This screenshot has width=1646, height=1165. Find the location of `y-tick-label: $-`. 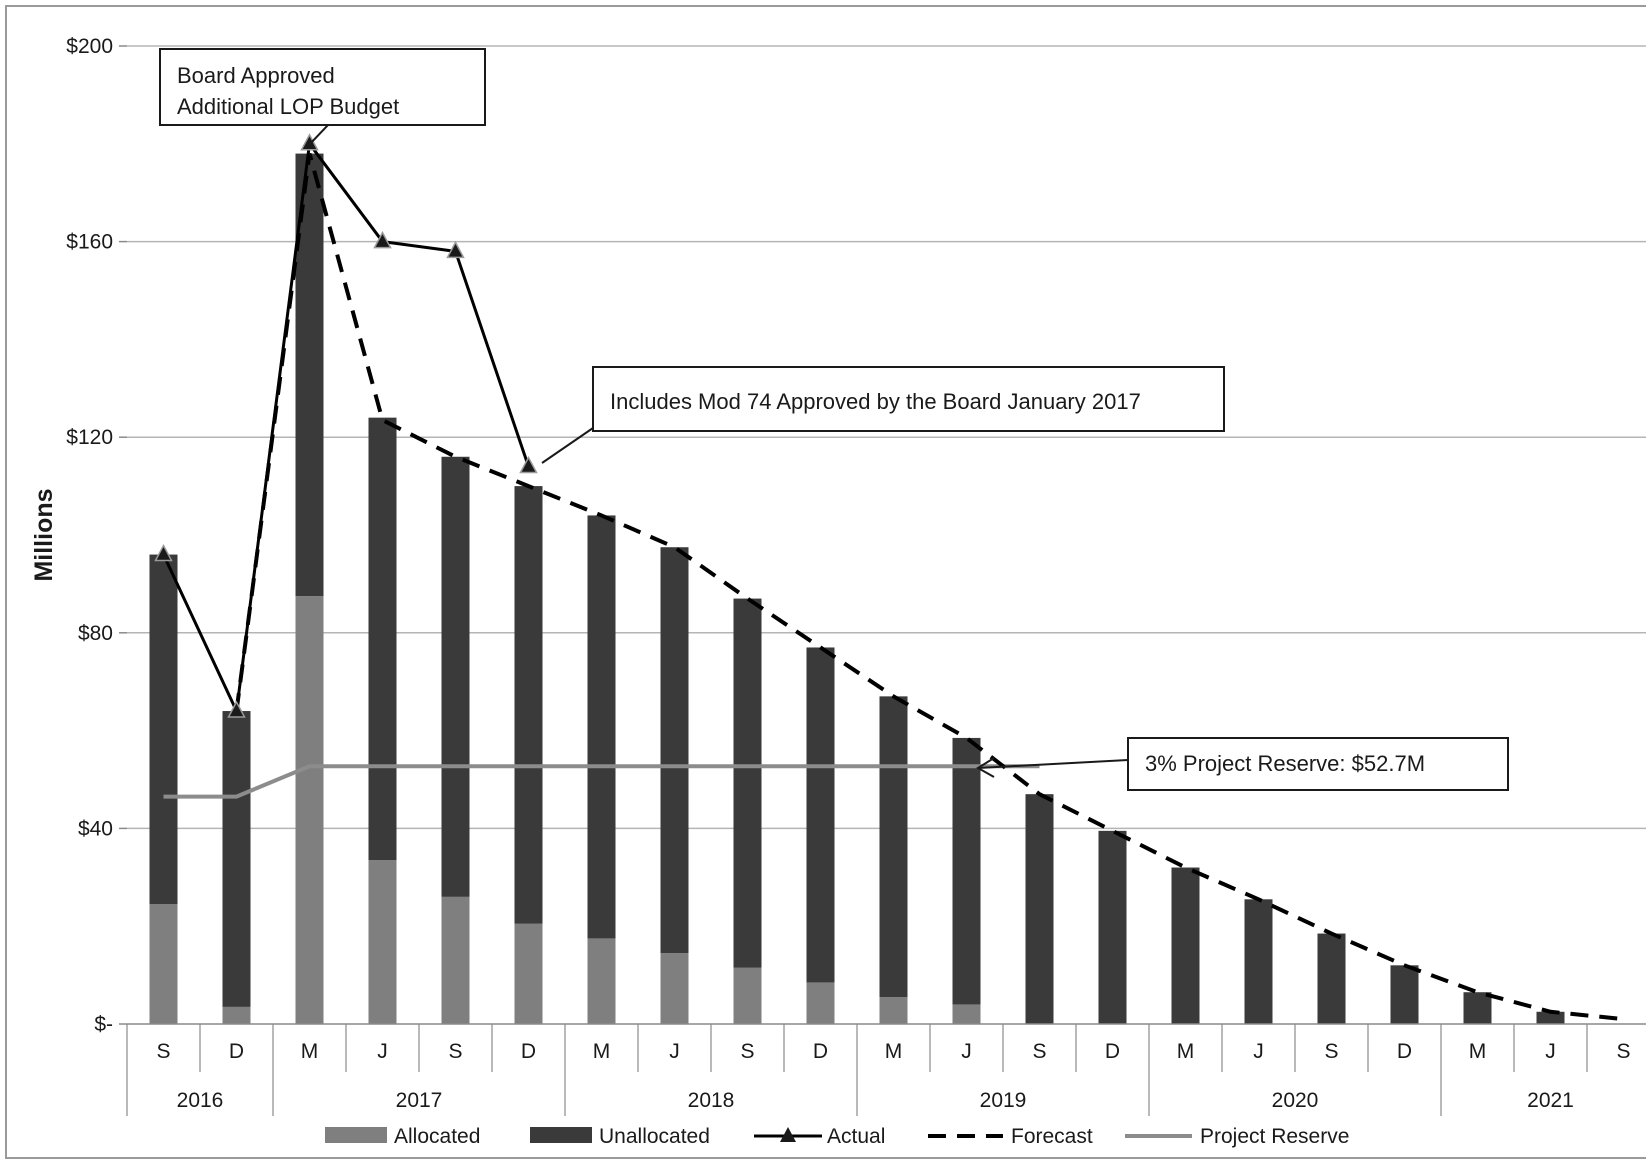

y-tick-label: $- is located at coordinates (103, 1024).